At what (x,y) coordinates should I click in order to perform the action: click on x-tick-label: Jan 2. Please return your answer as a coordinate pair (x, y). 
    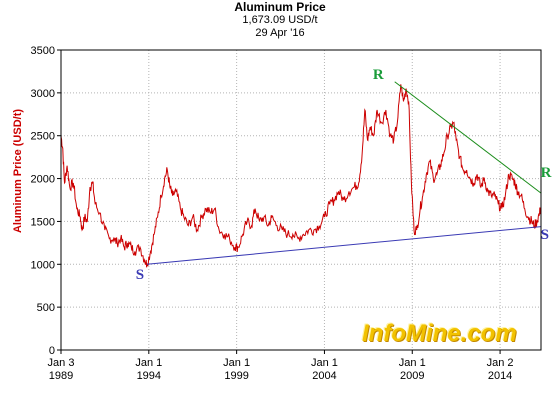
    Looking at the image, I should click on (500, 363).